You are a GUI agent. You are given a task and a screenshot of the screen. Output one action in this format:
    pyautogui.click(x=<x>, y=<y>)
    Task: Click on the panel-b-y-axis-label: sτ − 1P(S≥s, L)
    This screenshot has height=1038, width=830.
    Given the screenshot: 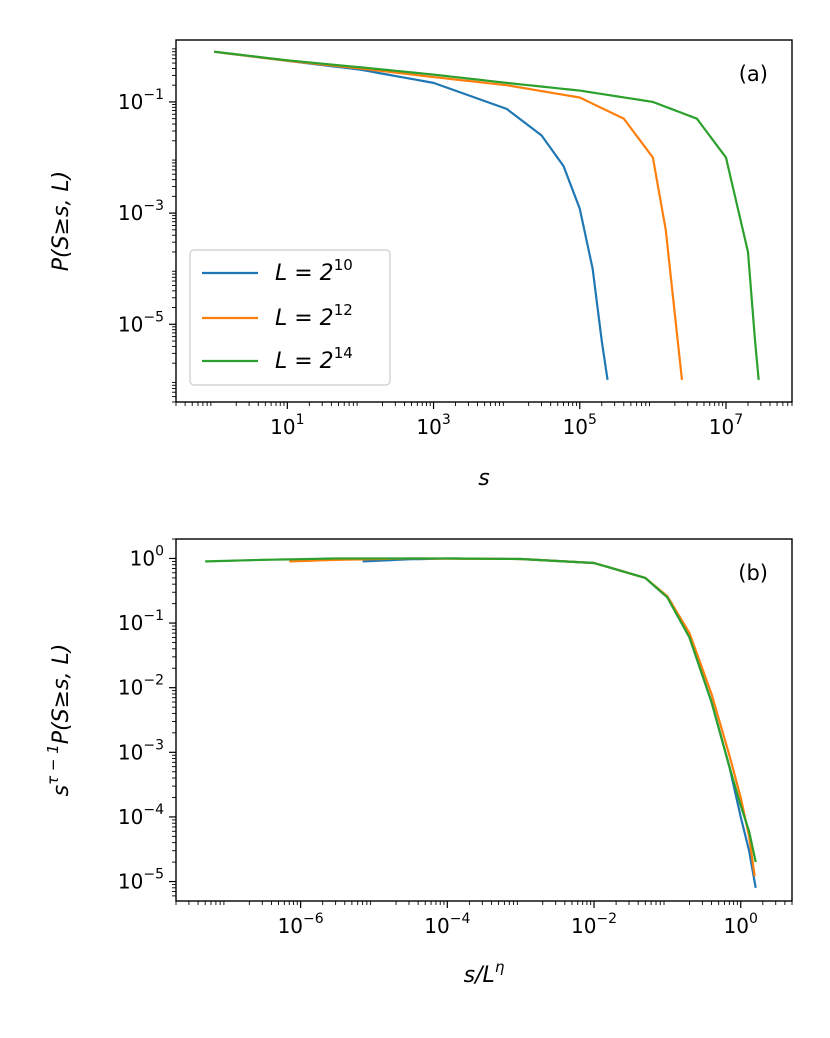 What is the action you would take?
    pyautogui.click(x=59, y=720)
    